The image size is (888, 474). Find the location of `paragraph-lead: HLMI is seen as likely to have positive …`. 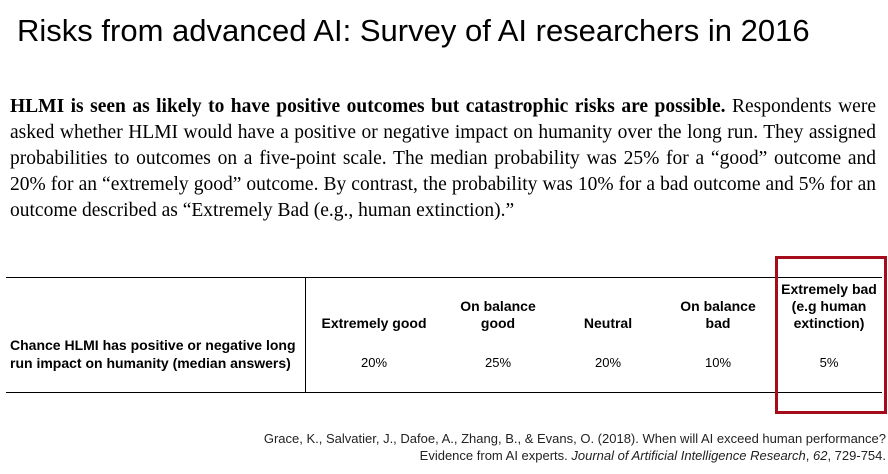

paragraph-lead: HLMI is seen as likely to have positive … is located at coordinates (368, 106).